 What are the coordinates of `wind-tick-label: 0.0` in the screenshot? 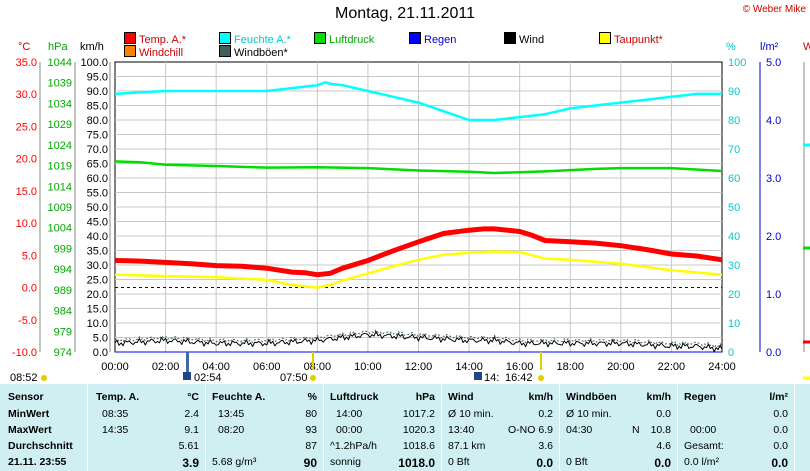 It's located at (100, 353).